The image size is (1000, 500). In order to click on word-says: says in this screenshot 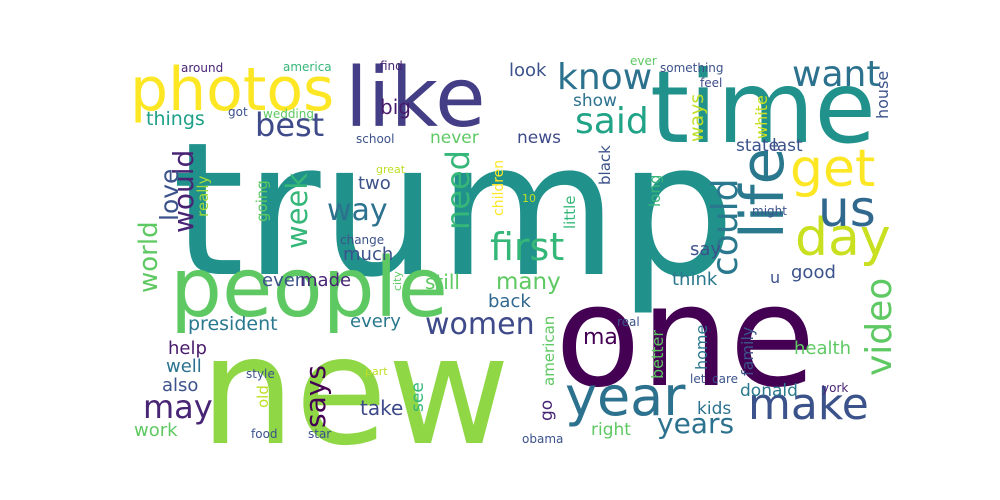, I will do `click(315, 396)`.